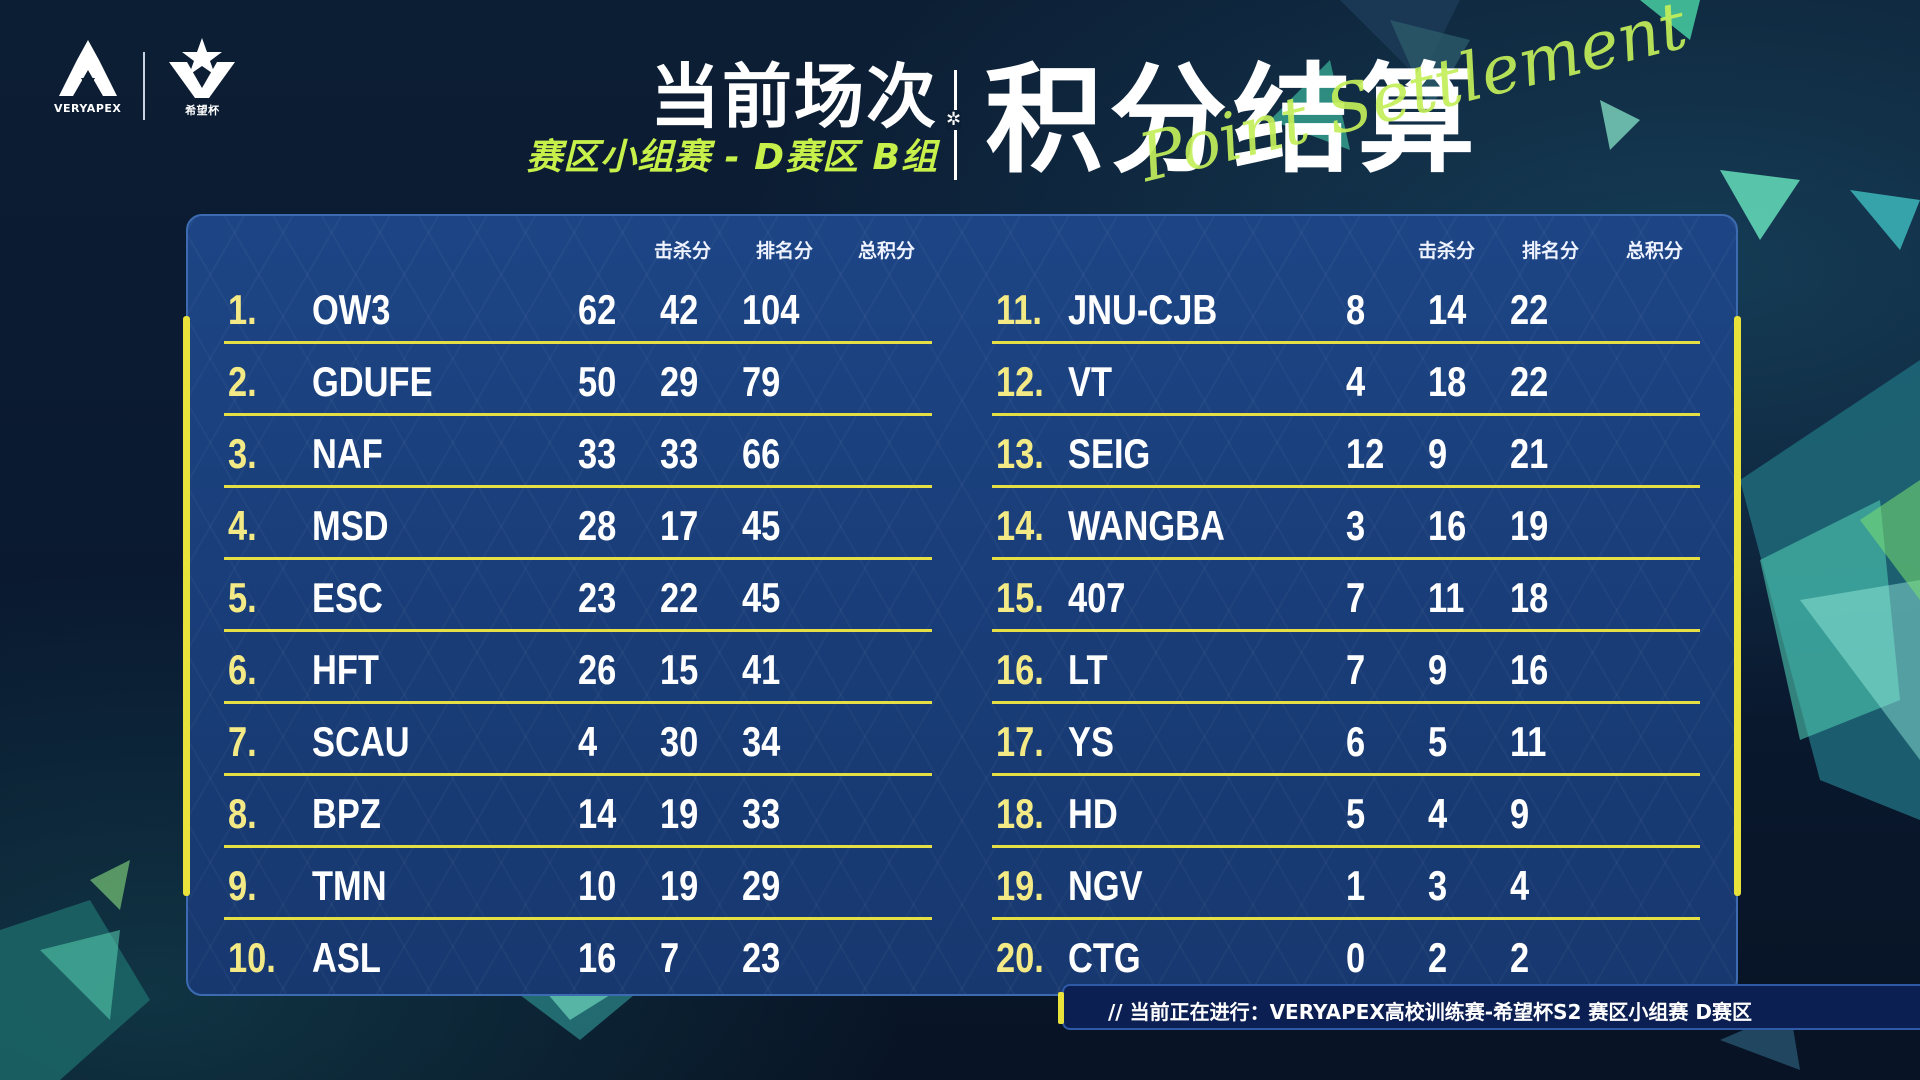 This screenshot has width=1920, height=1080. I want to click on kill-points: 3, so click(1356, 525).